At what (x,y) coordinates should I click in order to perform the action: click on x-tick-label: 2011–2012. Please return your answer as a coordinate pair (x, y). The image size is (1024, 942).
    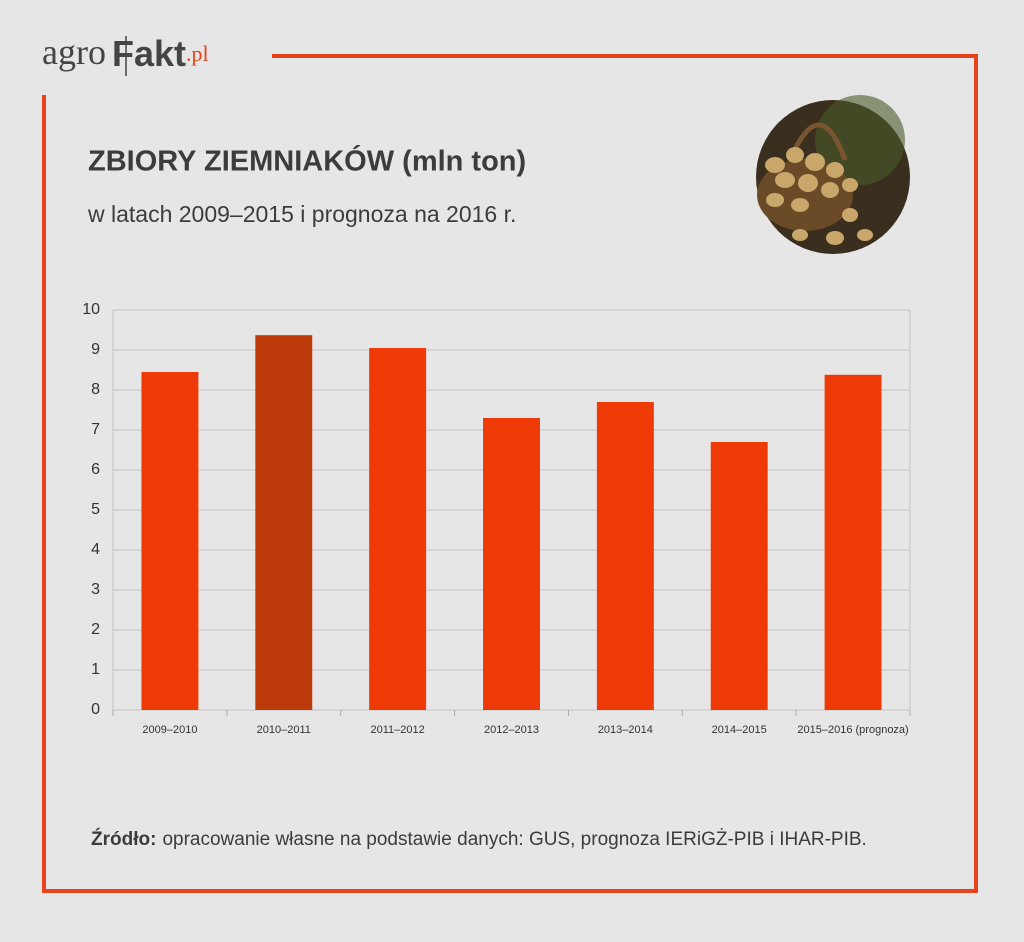
    Looking at the image, I should click on (398, 730).